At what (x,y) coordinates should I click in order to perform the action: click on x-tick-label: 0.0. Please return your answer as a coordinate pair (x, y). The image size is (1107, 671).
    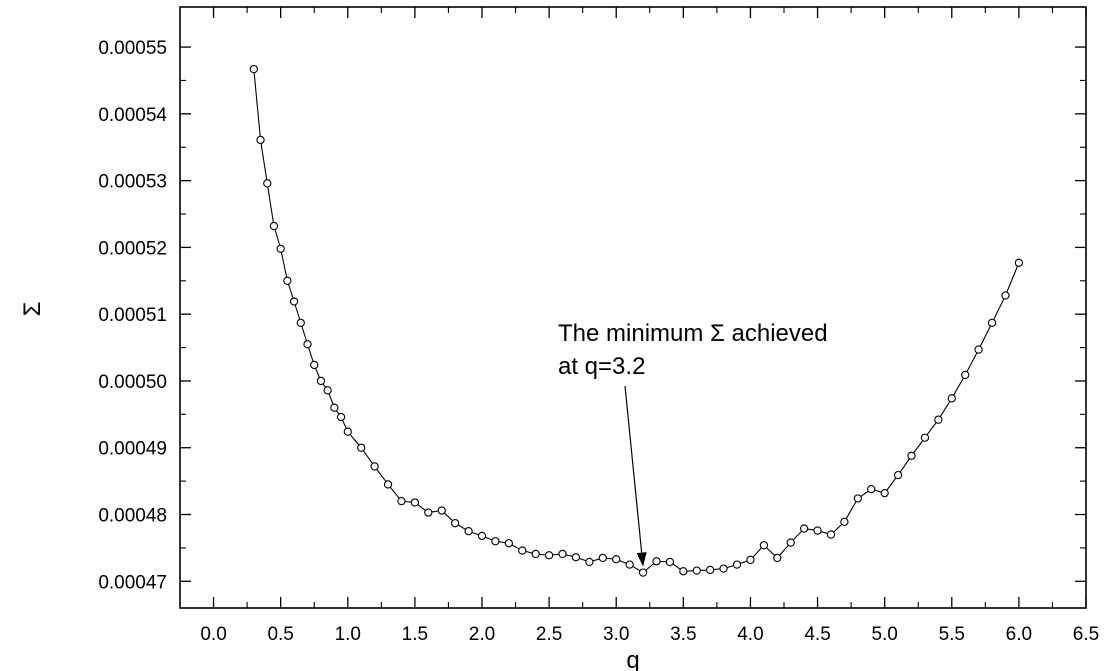
    Looking at the image, I should click on (213, 634).